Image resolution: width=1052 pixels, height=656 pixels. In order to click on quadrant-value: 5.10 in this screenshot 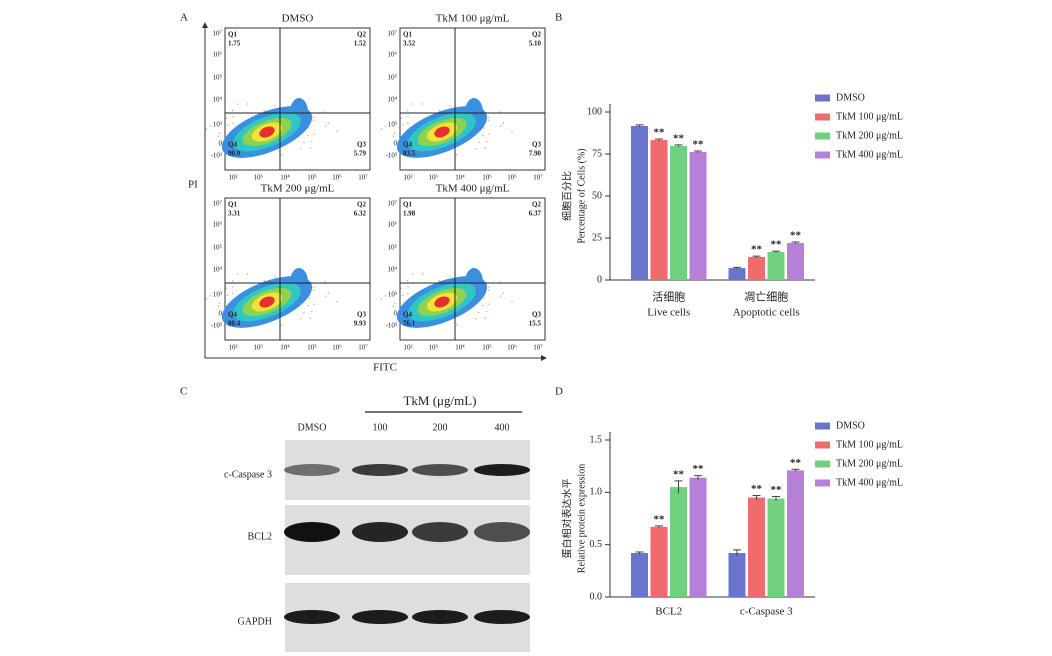, I will do `click(535, 44)`.